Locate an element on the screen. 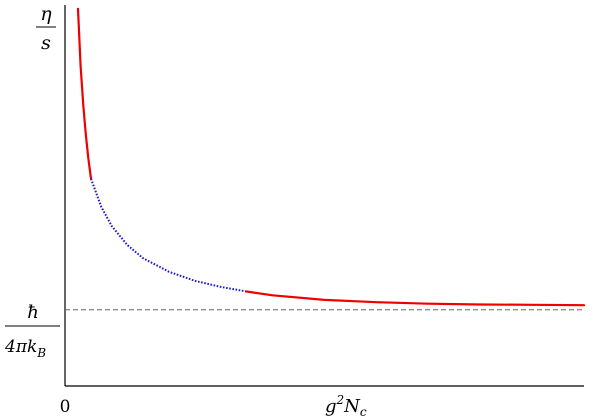  ref-label-numerator: ħ is located at coordinates (33, 312).